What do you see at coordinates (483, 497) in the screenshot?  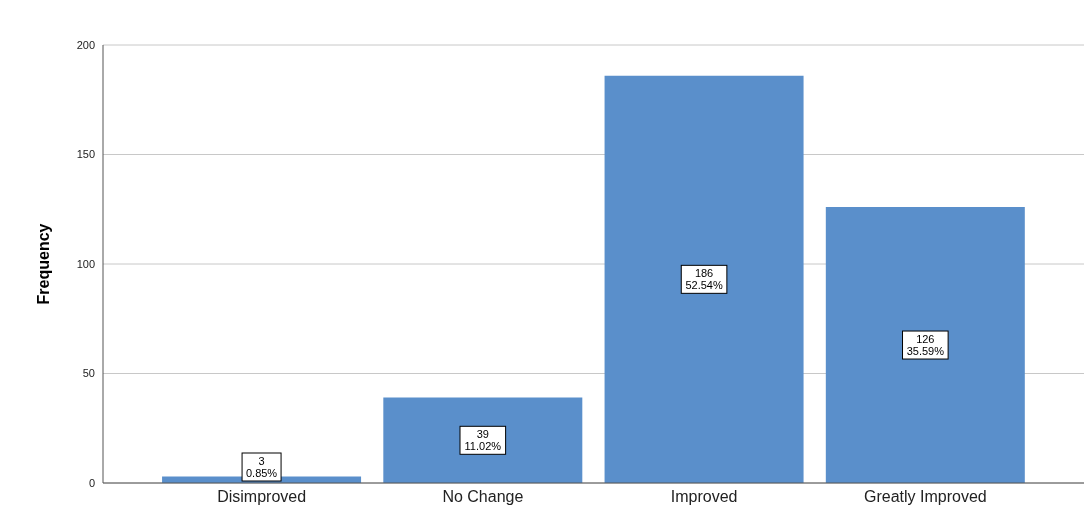 I see `x-tick-label: No Change` at bounding box center [483, 497].